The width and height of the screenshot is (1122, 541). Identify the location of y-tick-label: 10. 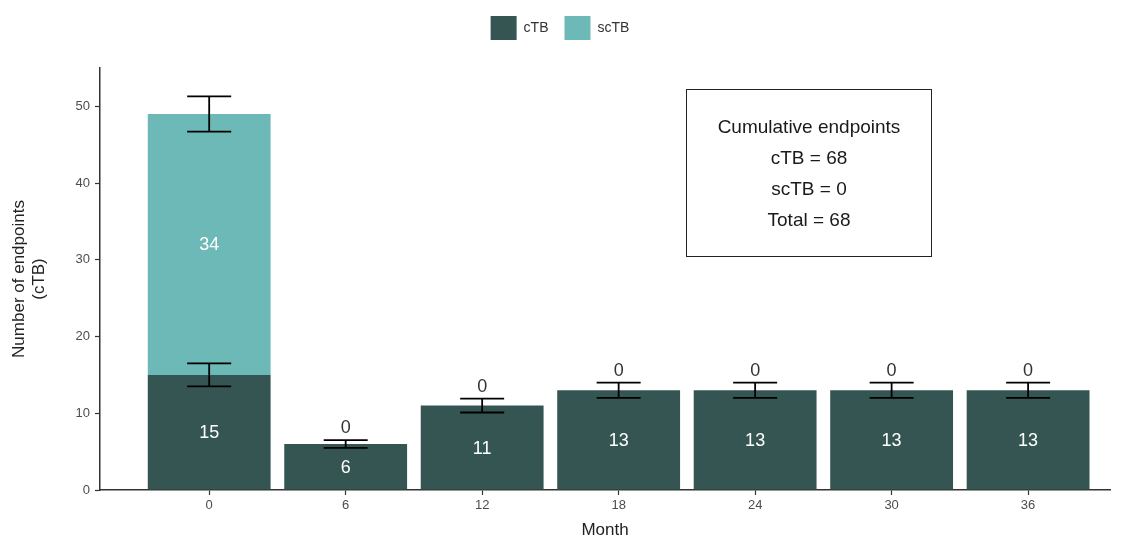
(82, 412).